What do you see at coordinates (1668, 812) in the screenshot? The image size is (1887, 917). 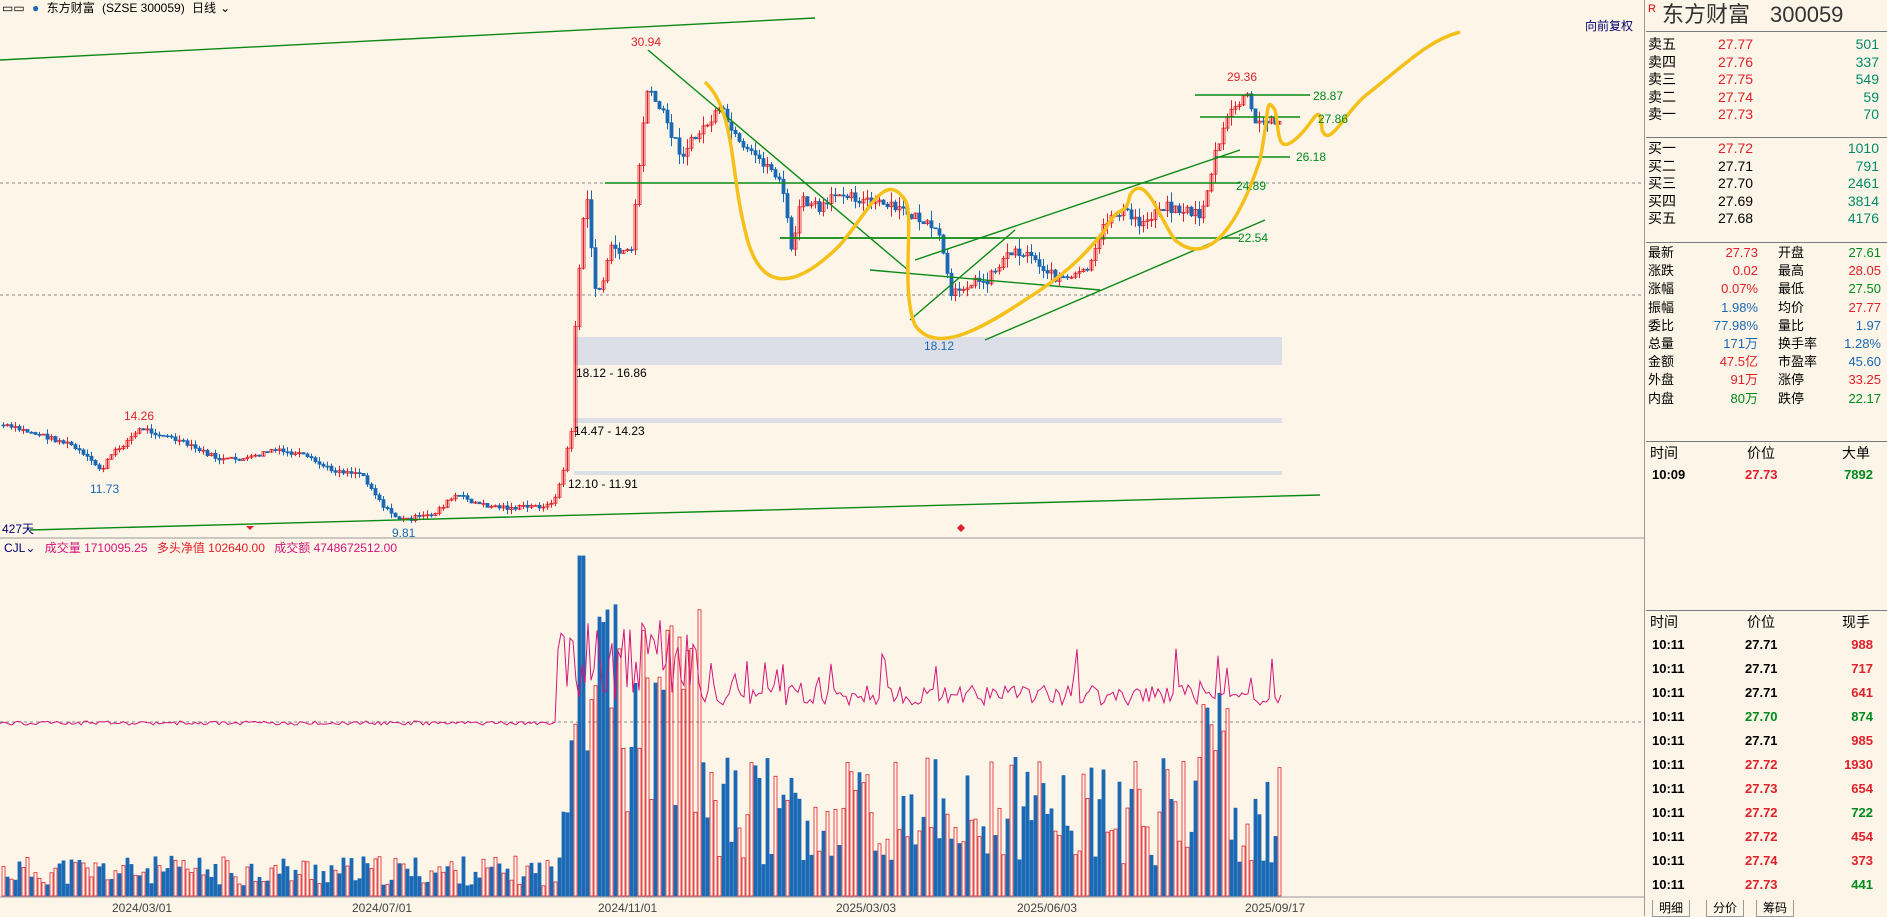 I see `trade-time: 10:11` at bounding box center [1668, 812].